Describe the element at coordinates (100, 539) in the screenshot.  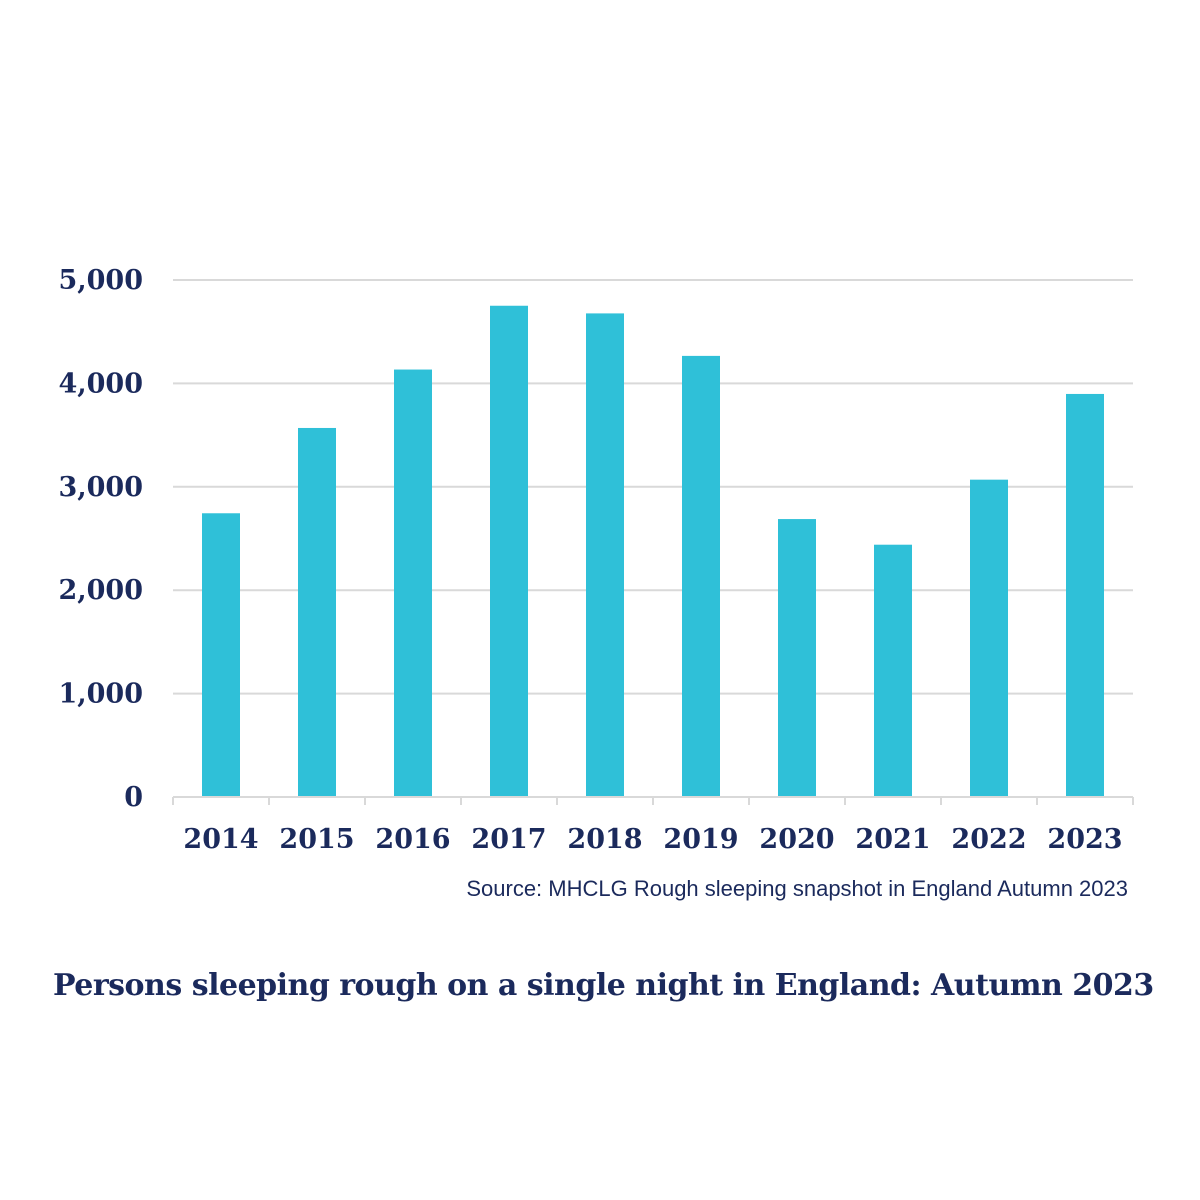
I see `y-axis-labels: 0 1,000 2,000 3,000 4,000 5,000` at that location.